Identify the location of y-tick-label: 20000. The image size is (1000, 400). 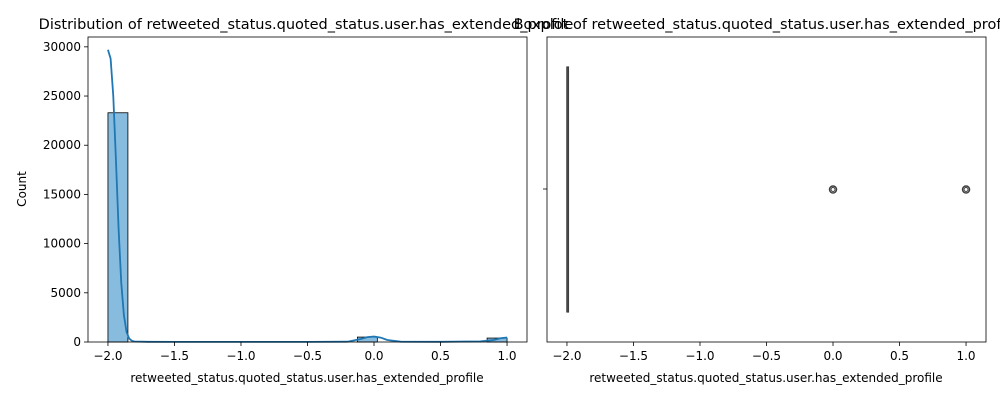
(62, 145).